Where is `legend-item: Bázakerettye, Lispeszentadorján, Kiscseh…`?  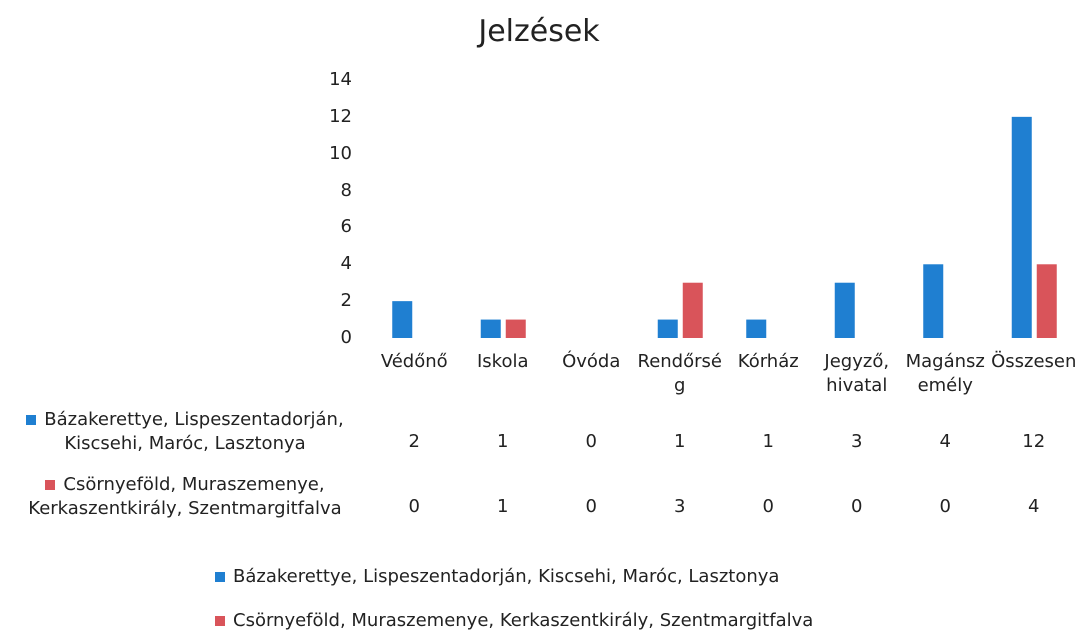 legend-item: Bázakerettye, Lispeszentadorján, Kiscseh… is located at coordinates (497, 577).